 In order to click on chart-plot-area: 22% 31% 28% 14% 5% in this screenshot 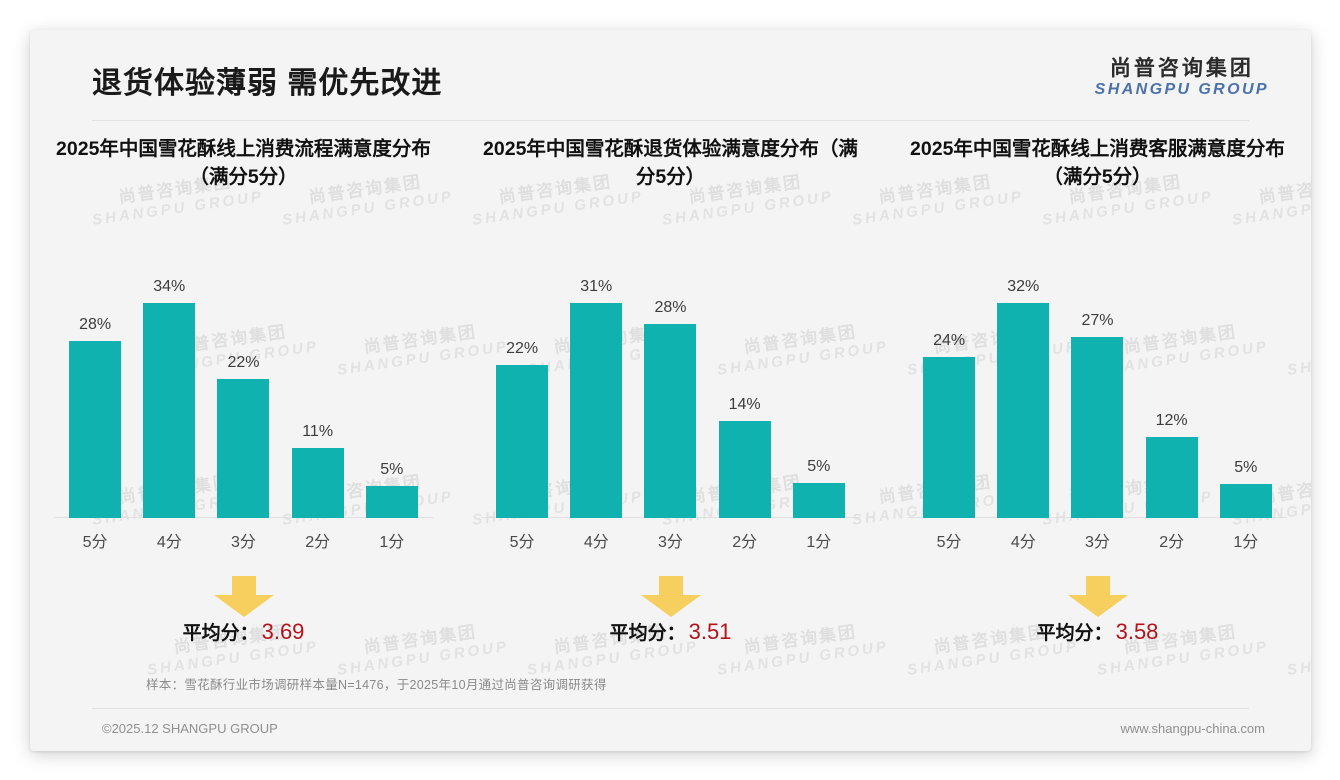, I will do `click(670, 383)`.